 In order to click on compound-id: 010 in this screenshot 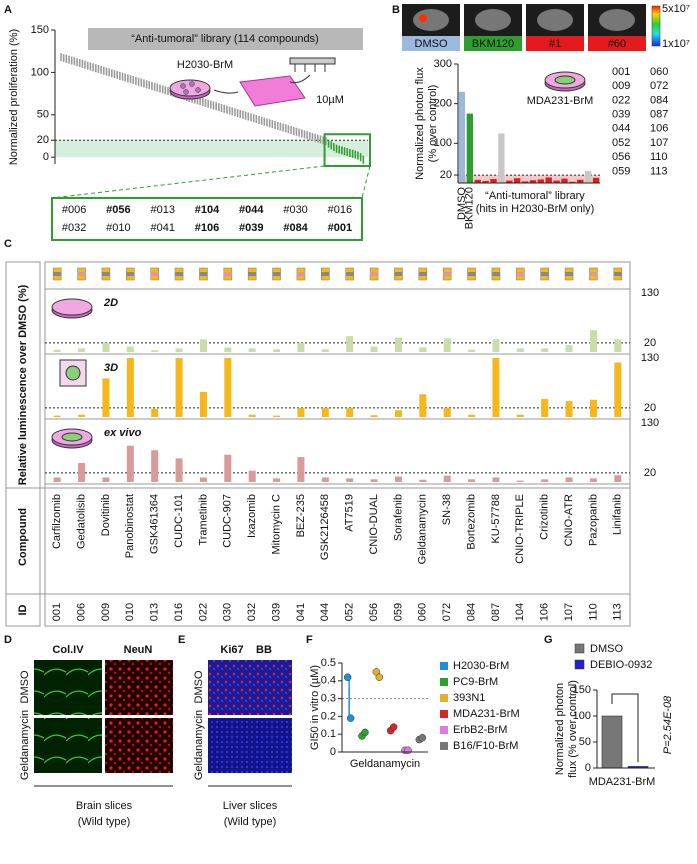, I will do `click(130, 612)`.